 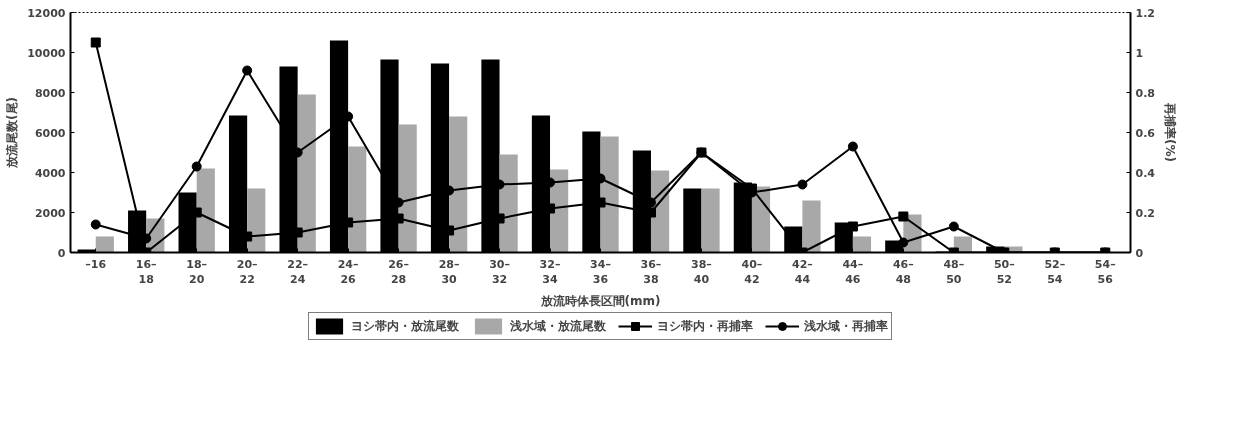 What do you see at coordinates (449, 272) in the screenshot?
I see `x-tick-label: 28– 30` at bounding box center [449, 272].